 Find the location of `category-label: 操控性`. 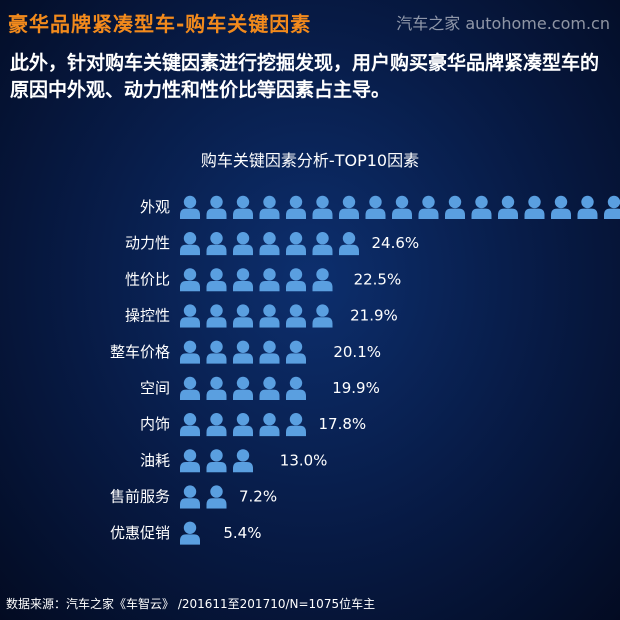

category-label: 操控性 is located at coordinates (147, 316).